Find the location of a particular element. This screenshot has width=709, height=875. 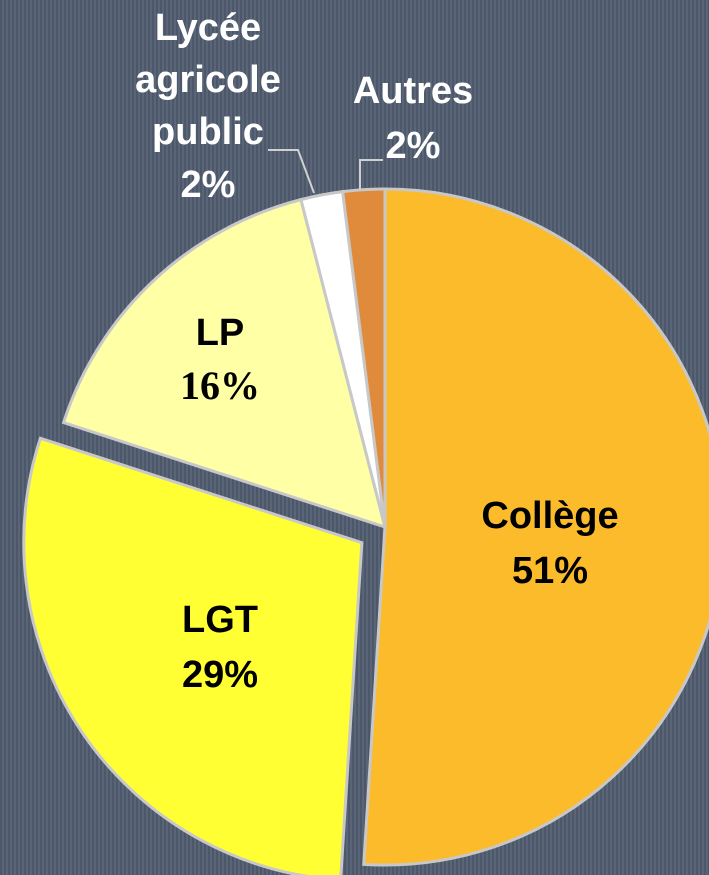

pie-slice is located at coordinates (363, 357).